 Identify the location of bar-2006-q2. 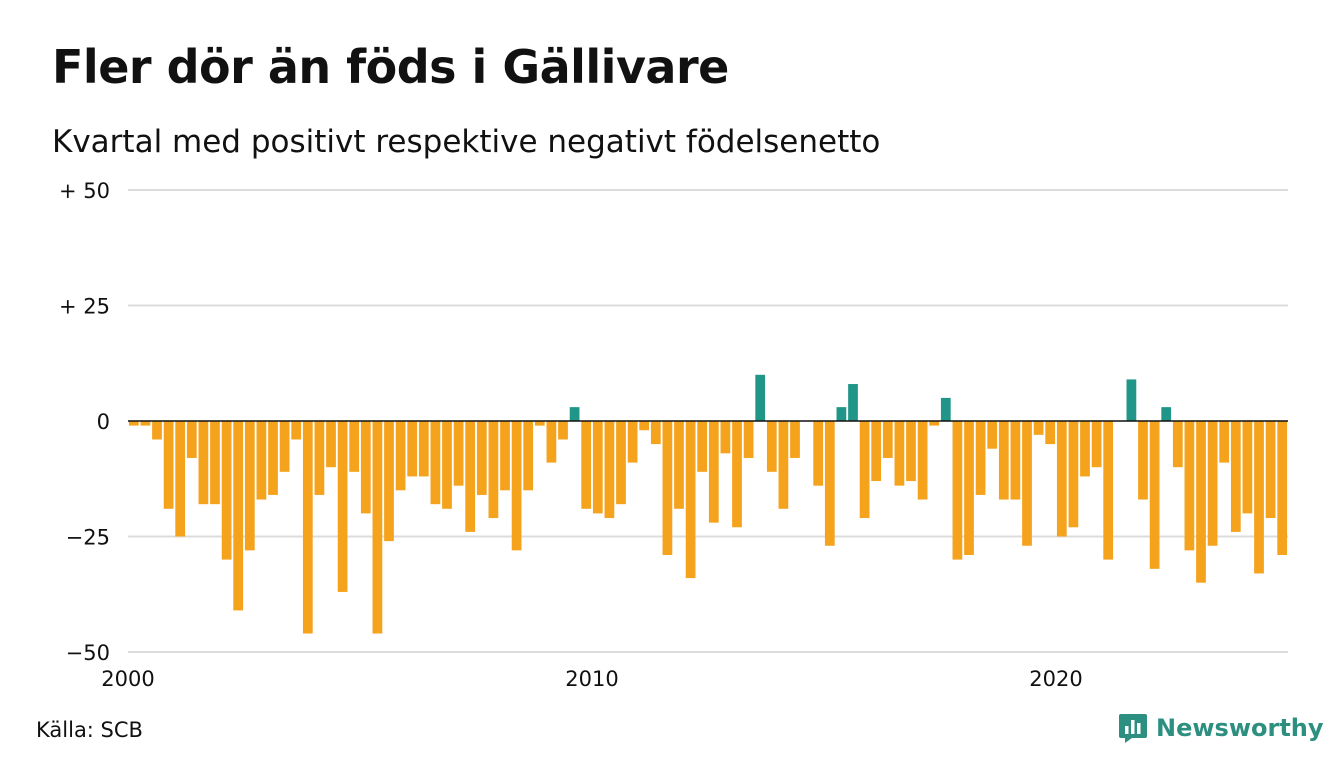
(423, 449).